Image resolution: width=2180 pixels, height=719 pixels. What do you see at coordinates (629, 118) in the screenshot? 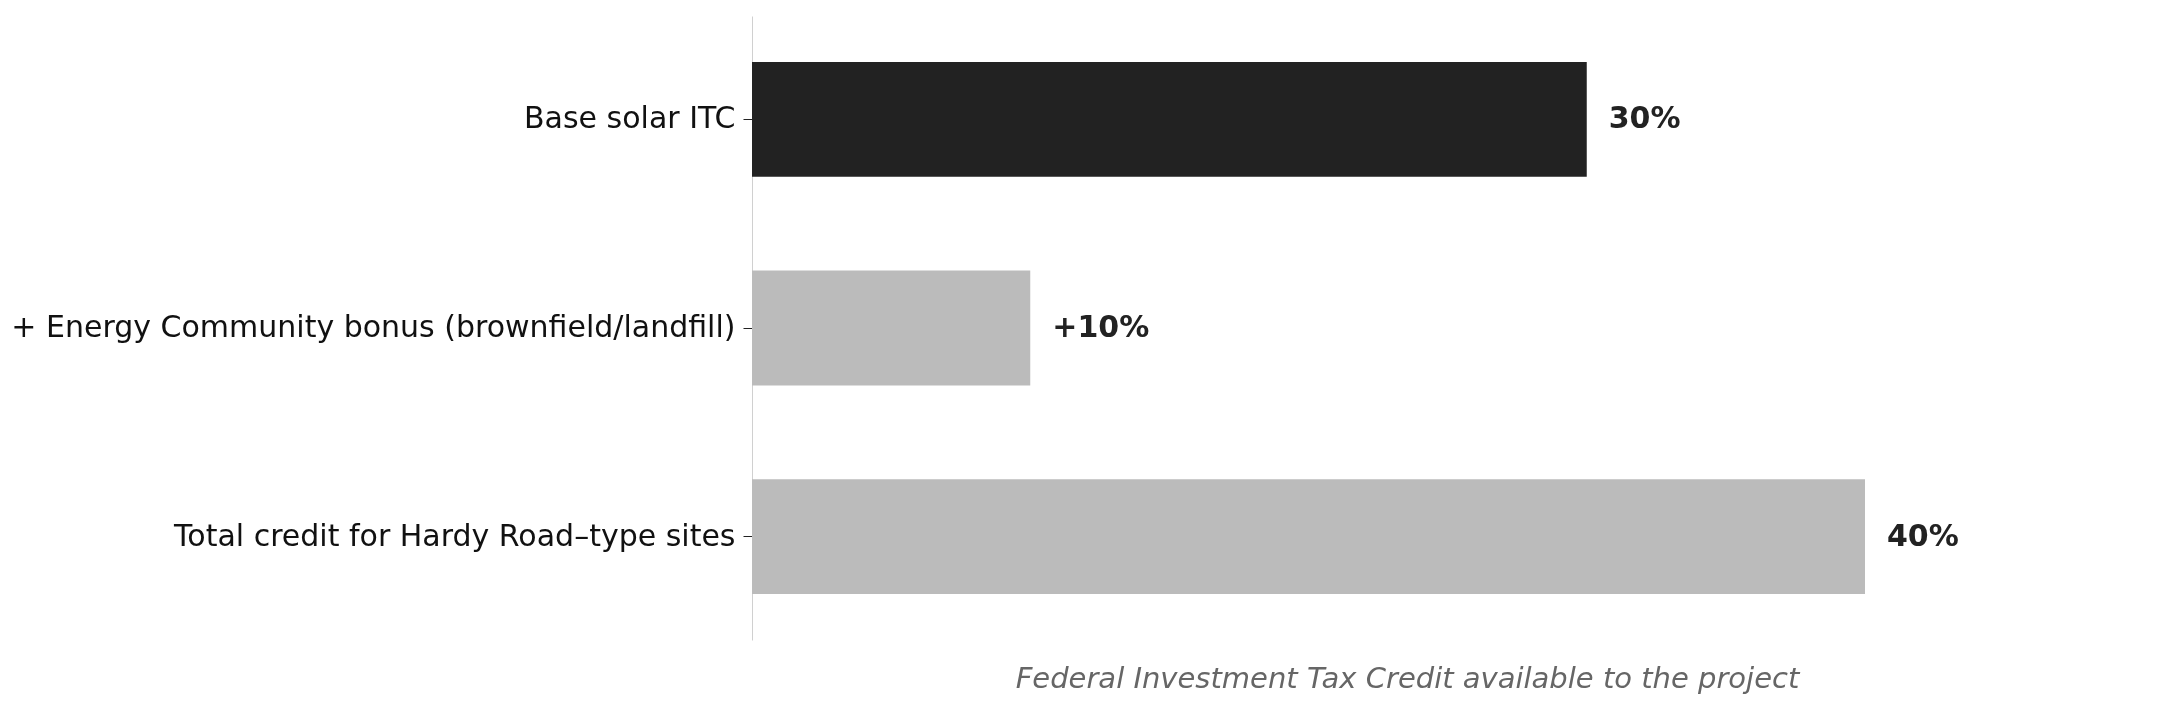
I see `y-tick-label: Base solar ITC` at bounding box center [629, 118].